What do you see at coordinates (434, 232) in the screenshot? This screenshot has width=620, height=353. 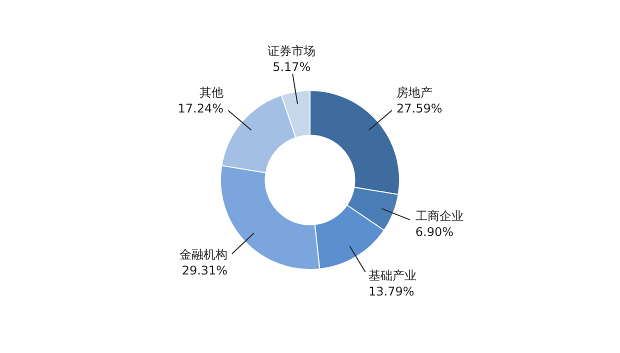 I see `data-label: 6.90%` at bounding box center [434, 232].